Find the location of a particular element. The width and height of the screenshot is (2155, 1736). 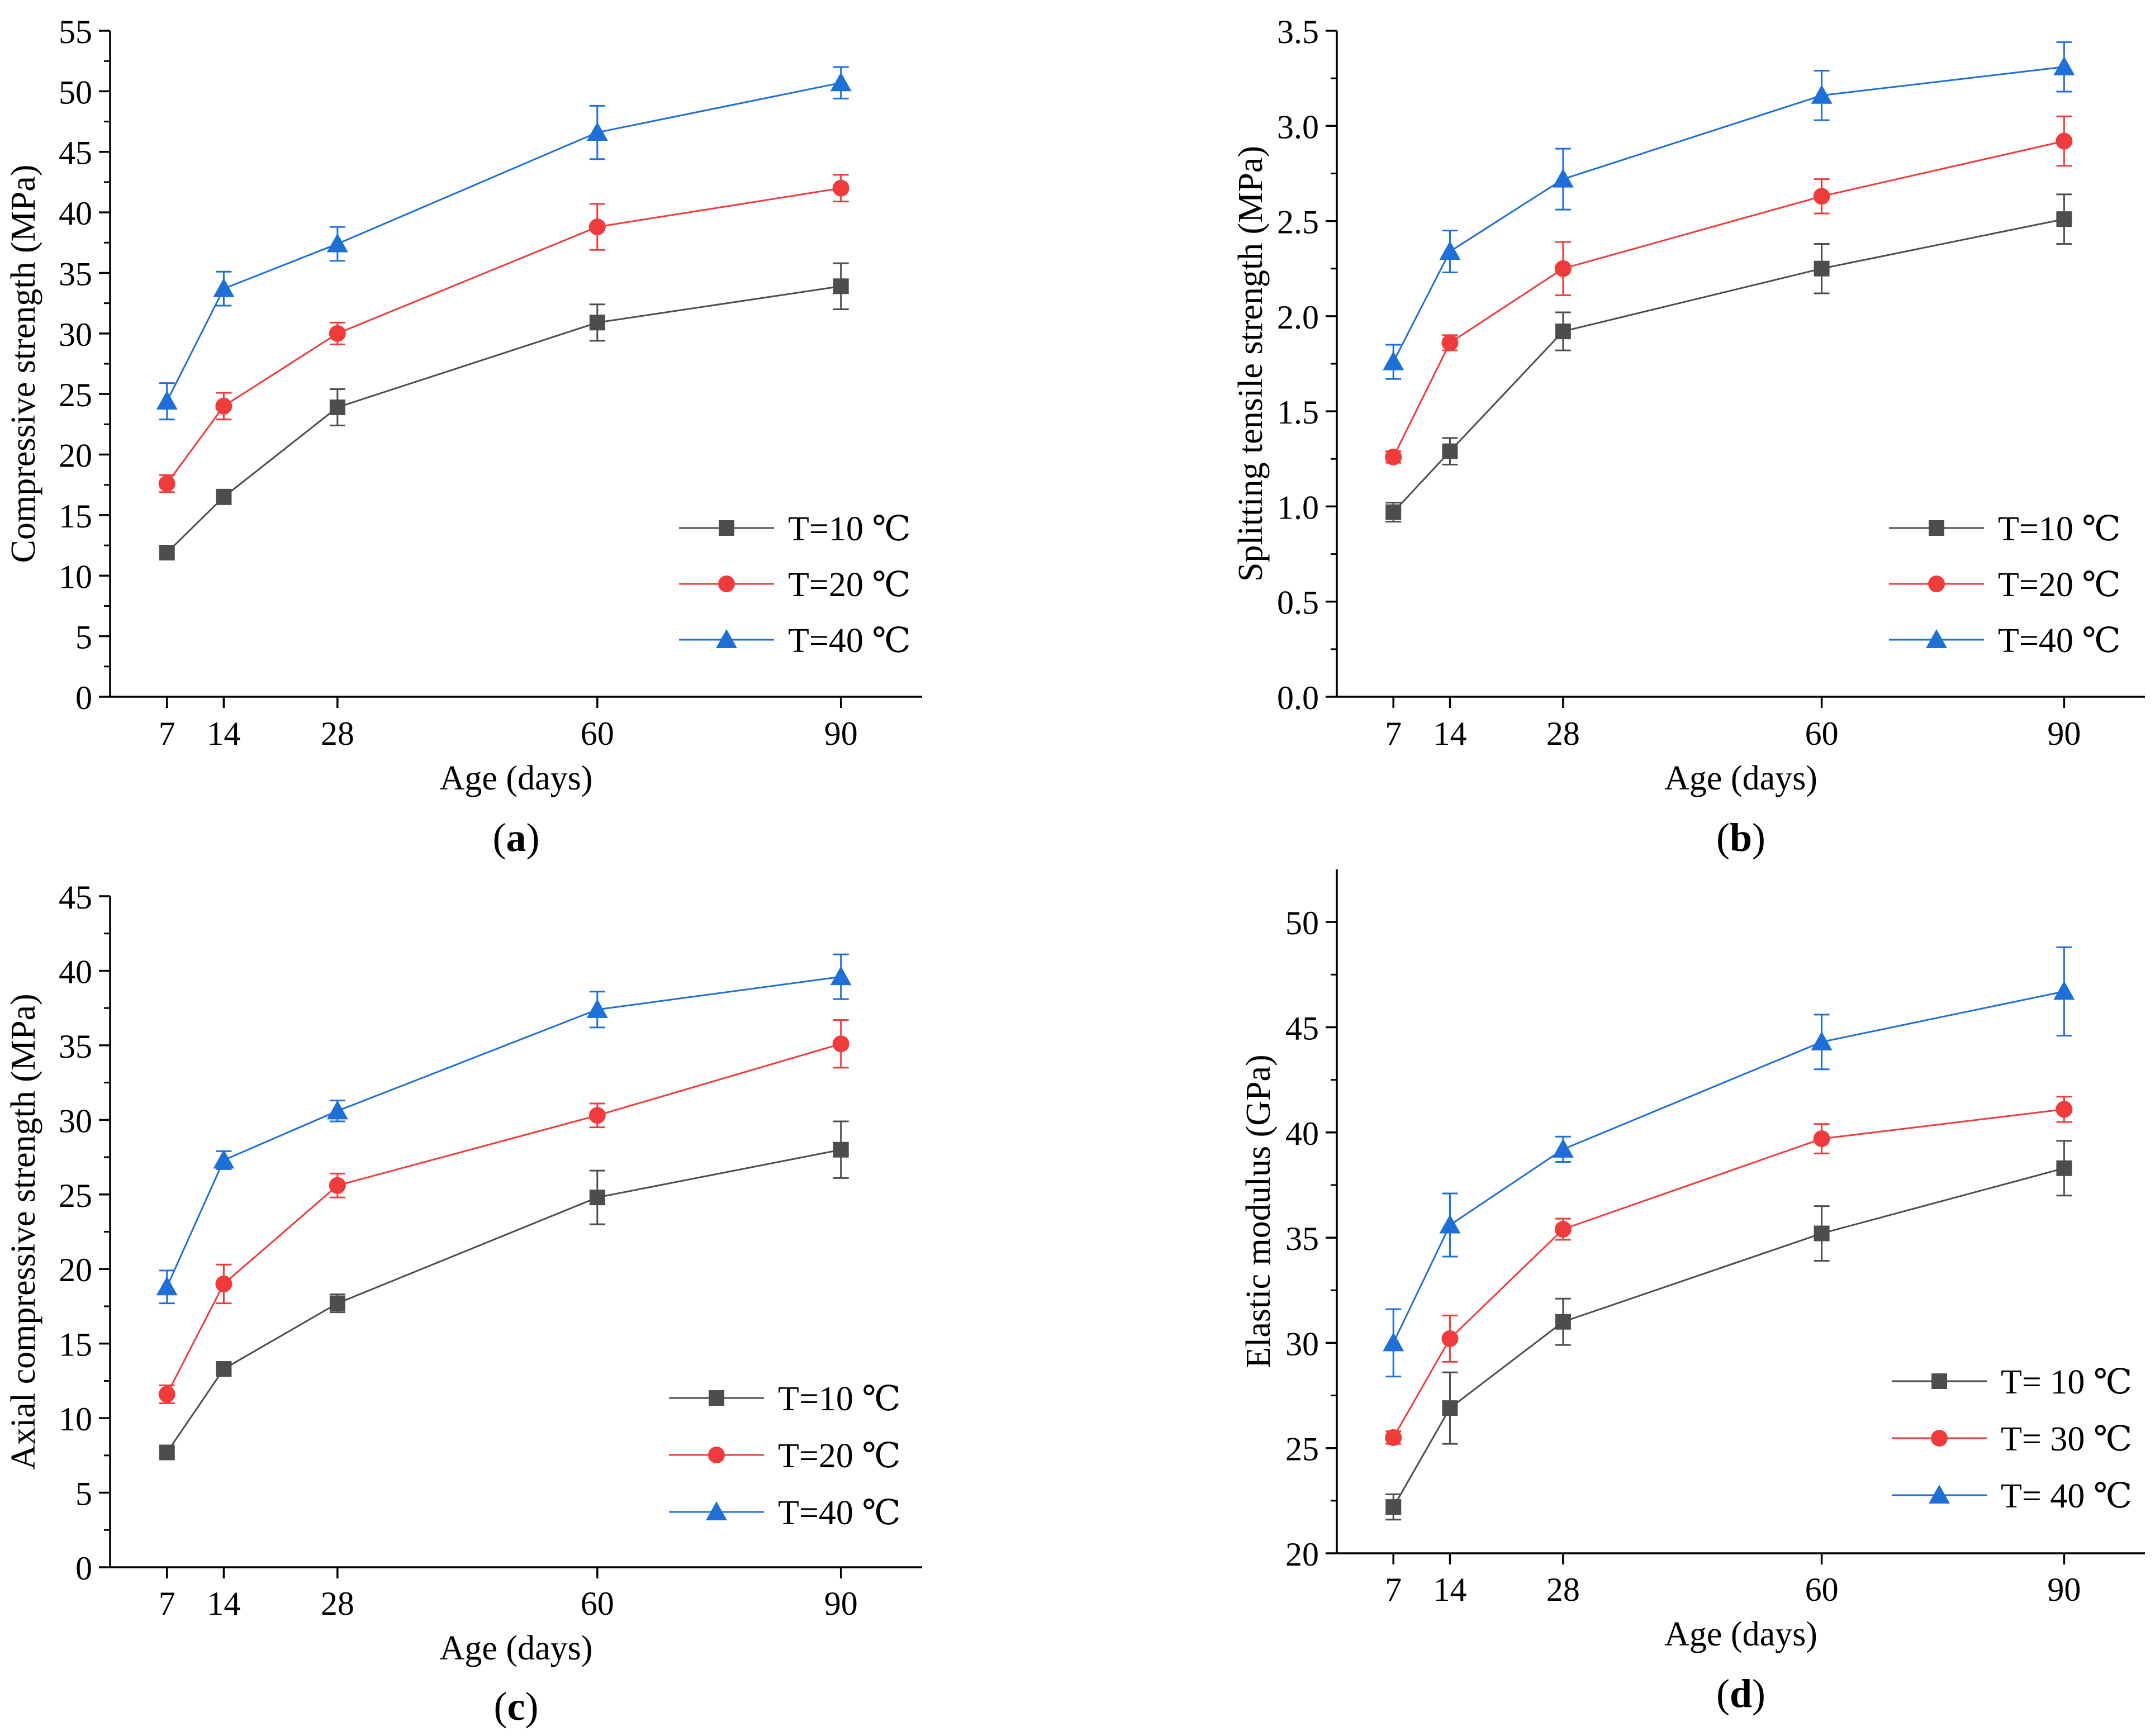

panel-caption: (c) is located at coordinates (516, 1706).